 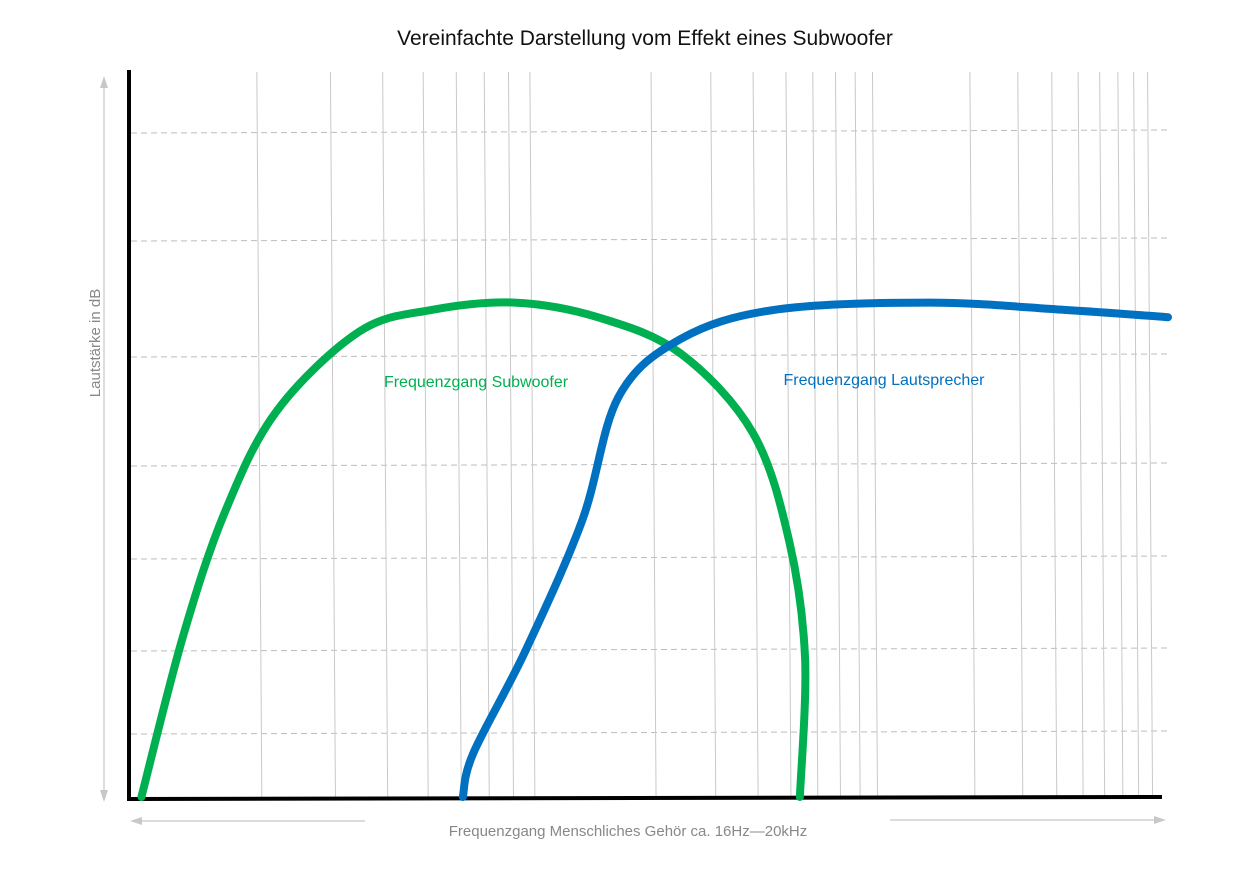 What do you see at coordinates (648, 820) in the screenshot?
I see `x-axis-arrows` at bounding box center [648, 820].